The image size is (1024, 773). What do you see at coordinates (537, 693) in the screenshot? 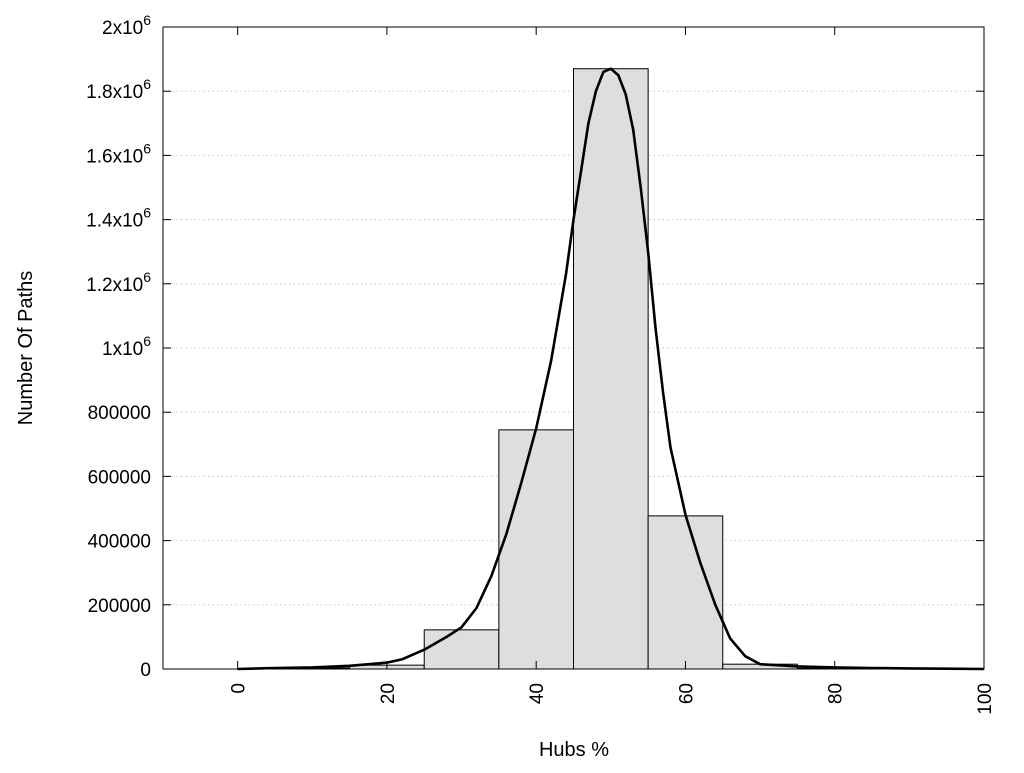
I see `x-tick-label: 40` at bounding box center [537, 693].